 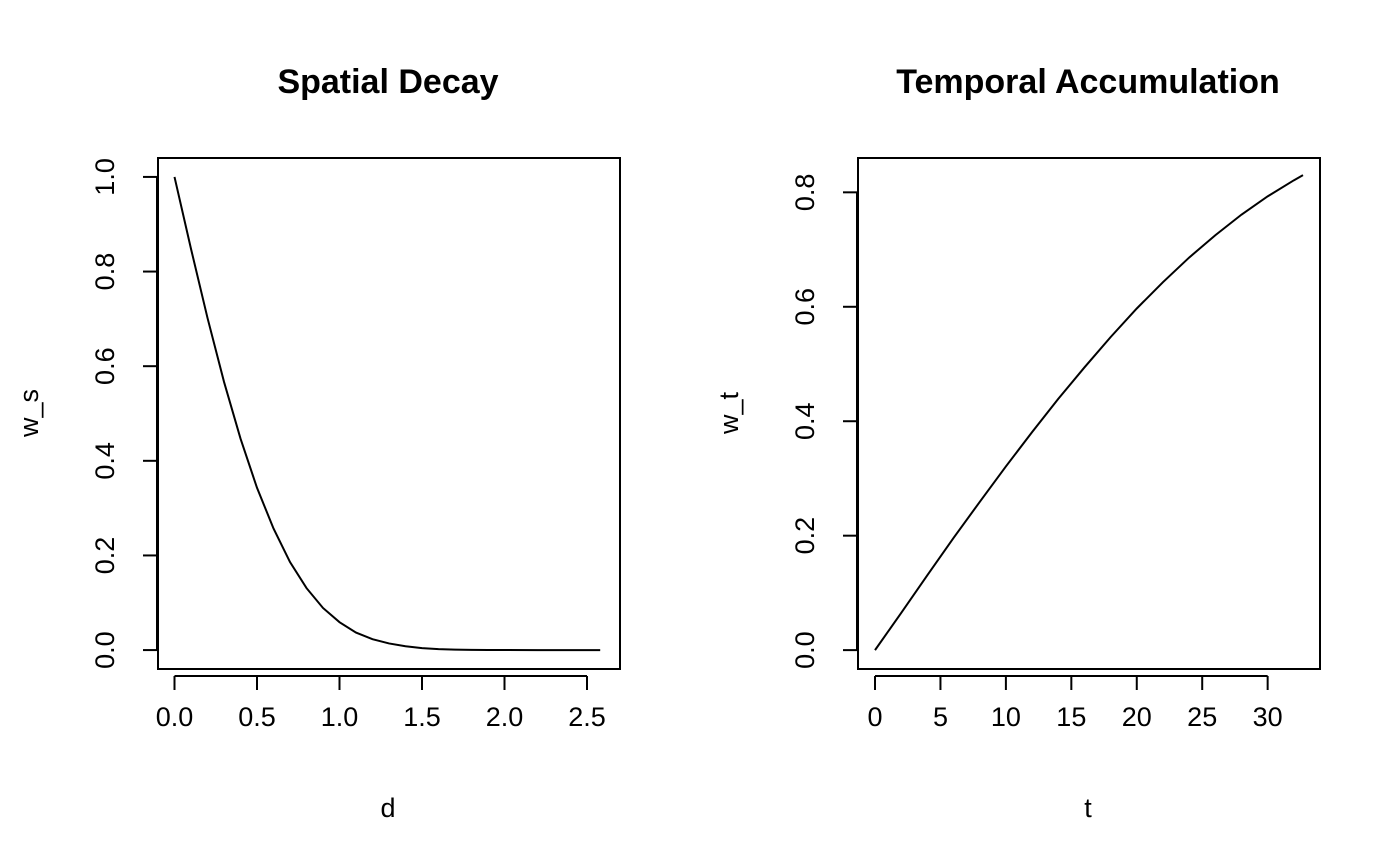 I want to click on x-tick-label: 15, so click(x=1071, y=717).